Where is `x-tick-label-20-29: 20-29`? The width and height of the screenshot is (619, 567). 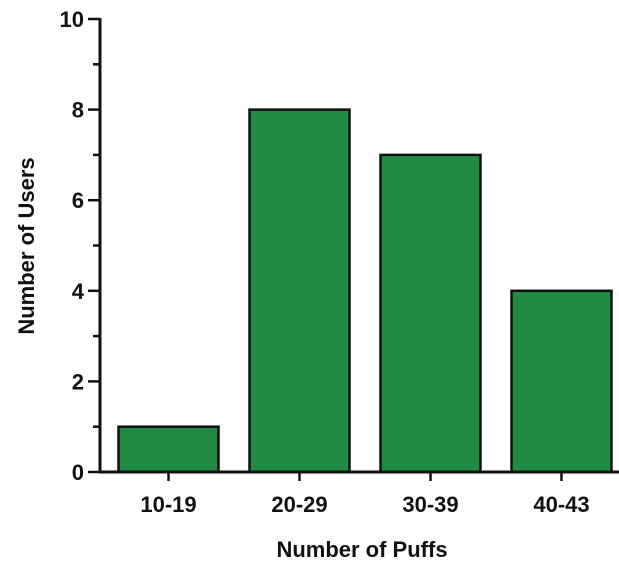 x-tick-label-20-29: 20-29 is located at coordinates (299, 504).